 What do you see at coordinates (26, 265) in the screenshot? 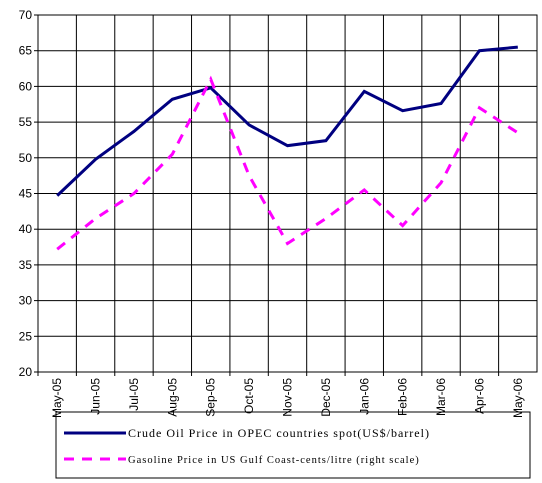
I see `y-tick-label: 35` at bounding box center [26, 265].